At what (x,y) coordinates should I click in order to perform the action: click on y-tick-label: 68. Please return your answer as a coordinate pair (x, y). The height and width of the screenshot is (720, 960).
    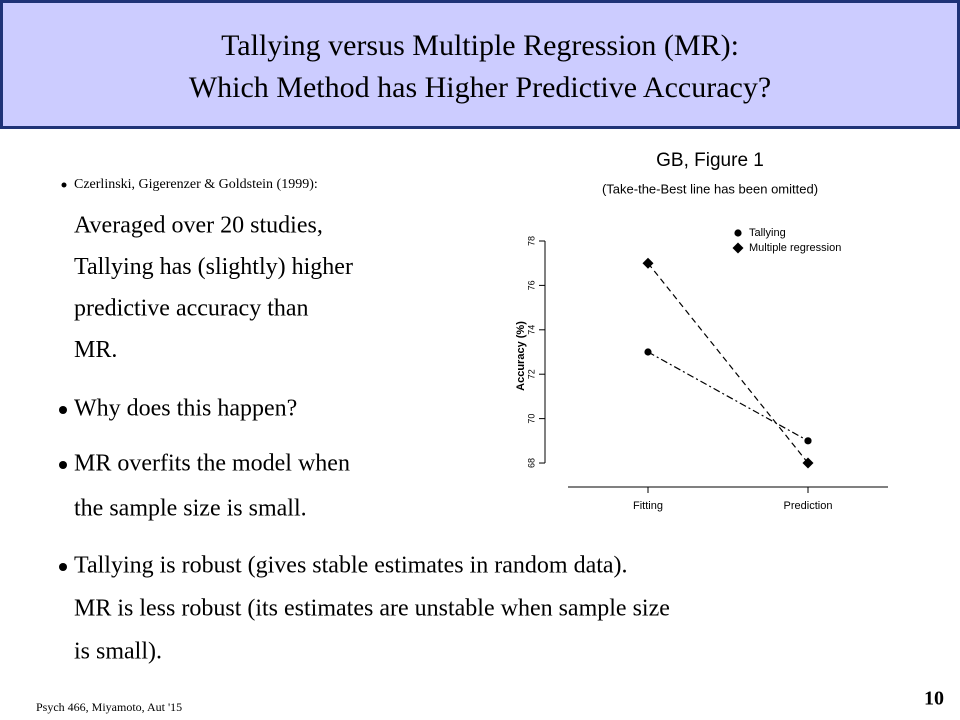
    Looking at the image, I should click on (531, 463).